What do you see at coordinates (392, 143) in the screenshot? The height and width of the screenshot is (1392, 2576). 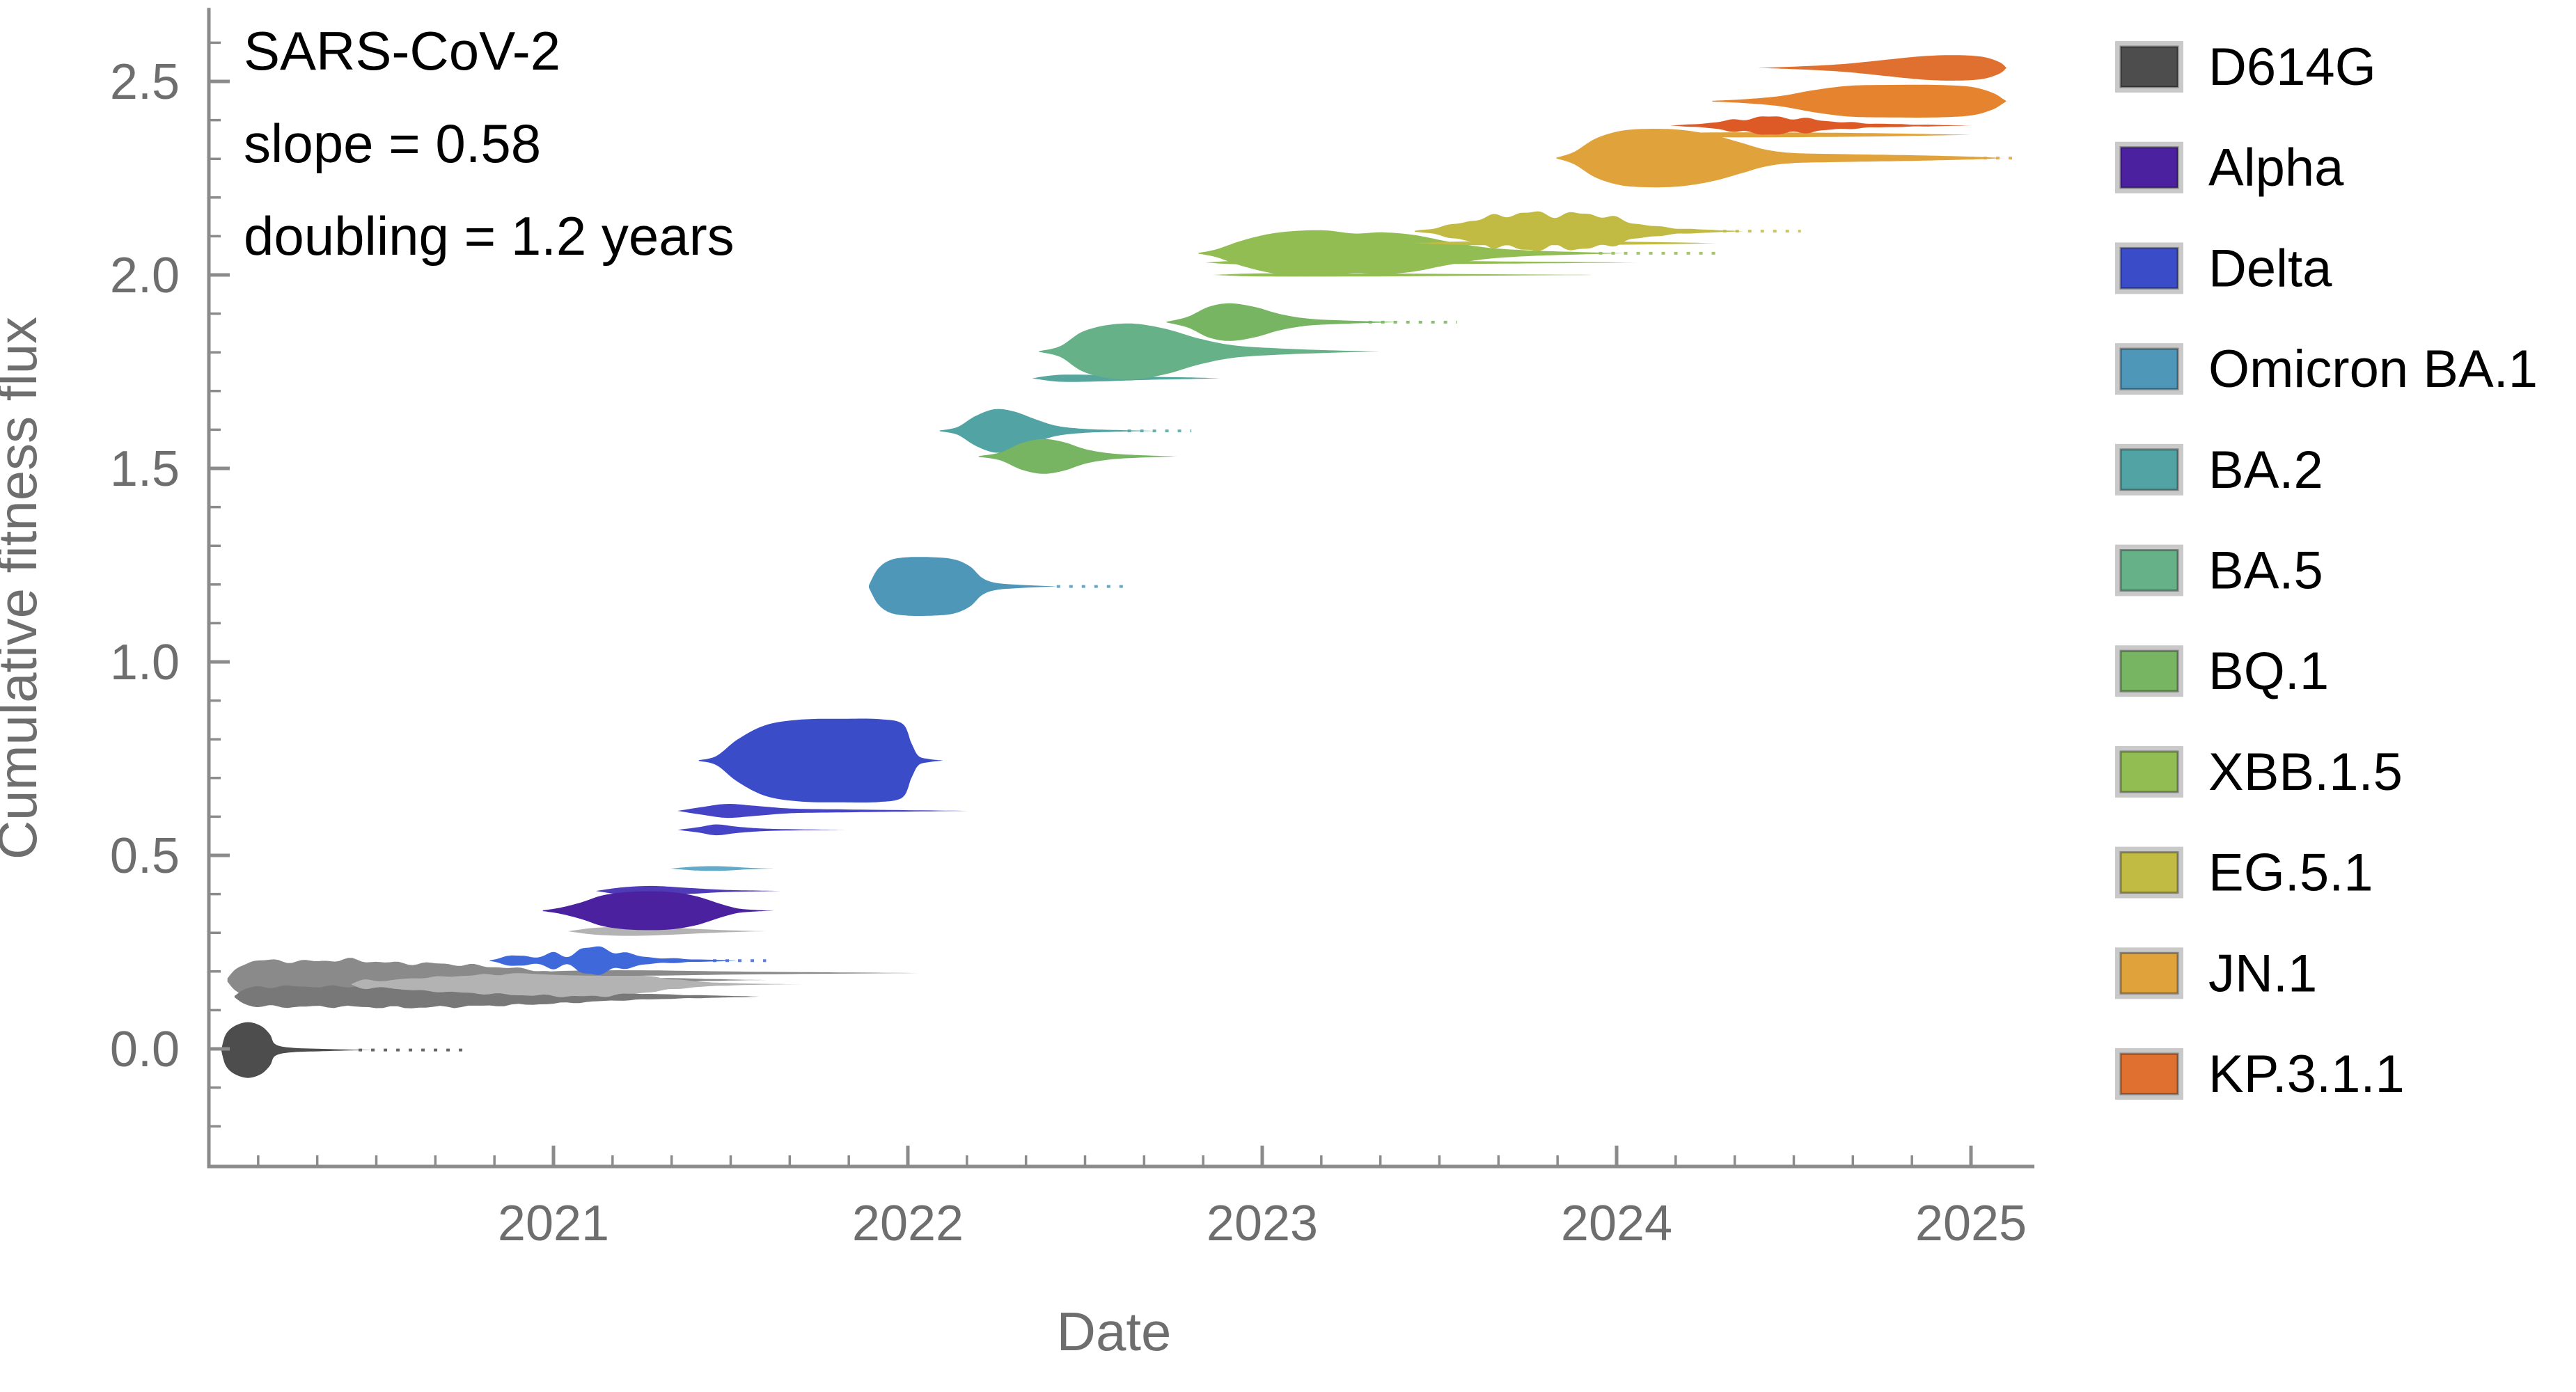 I see `slope-annotation: slope = 0.58` at bounding box center [392, 143].